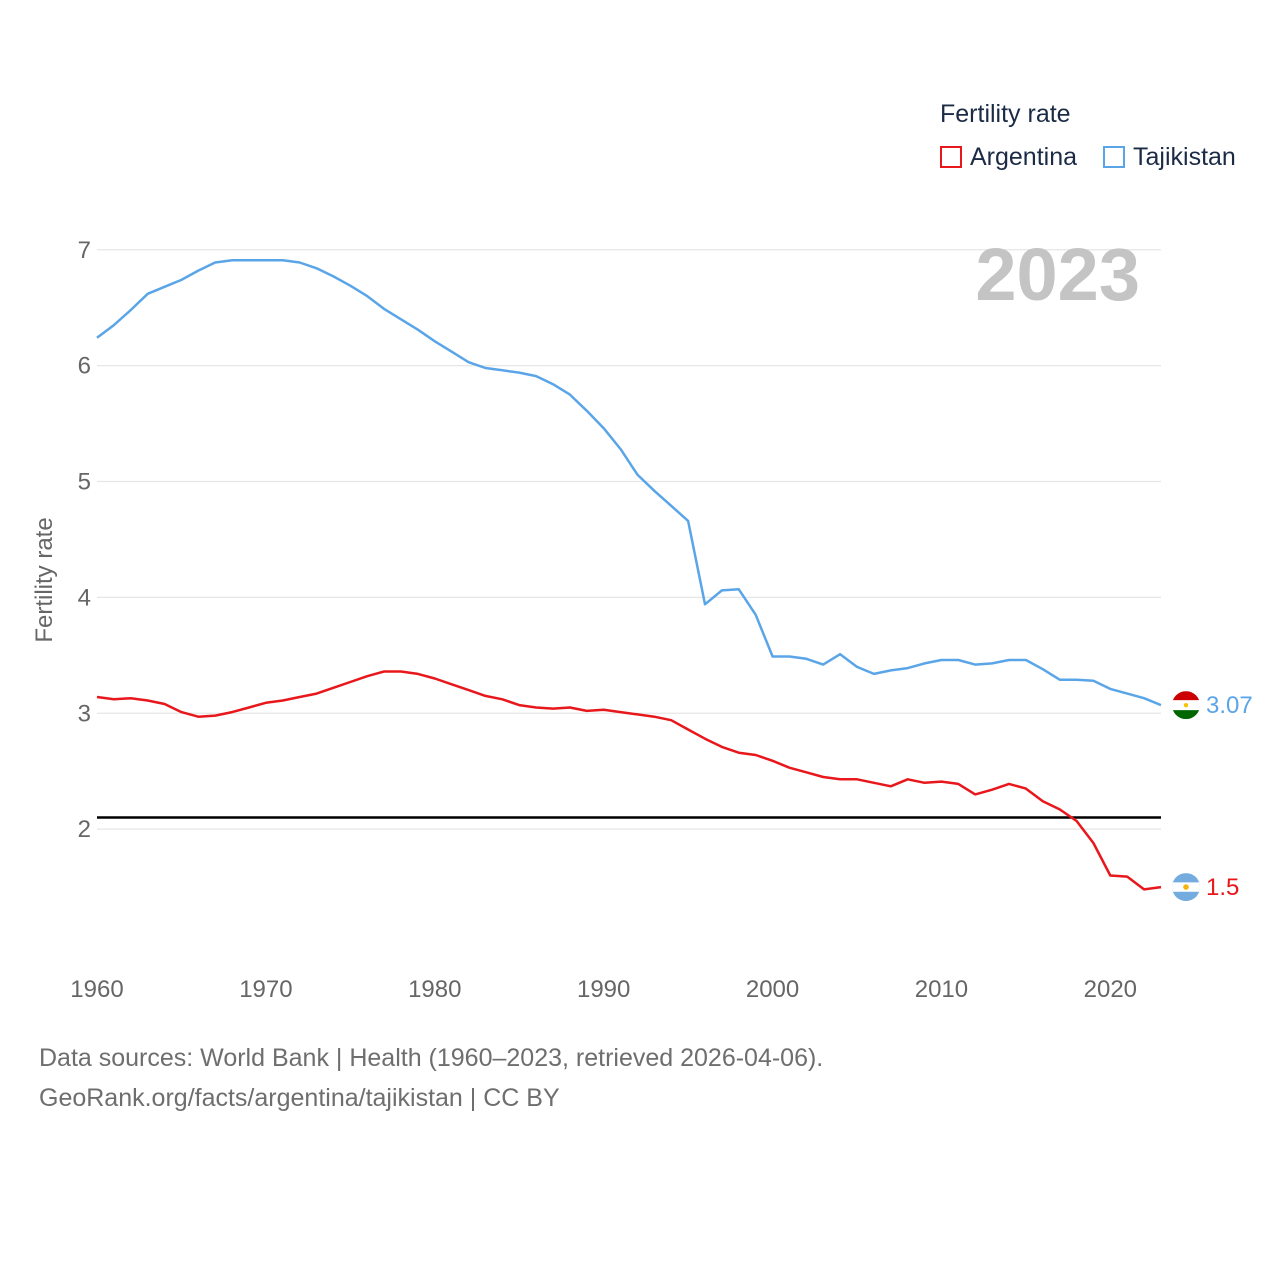 The image size is (1280, 1280). Describe the element at coordinates (44, 579) in the screenshot. I see `y-axis-label: Fertility rate` at that location.